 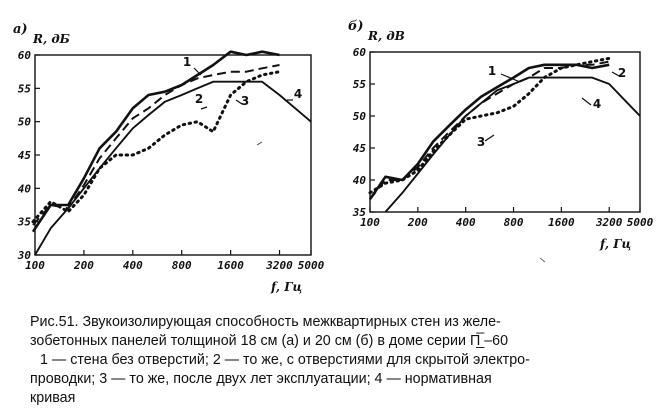 I want to click on caption-line-5: кривая, so click(x=53, y=398).